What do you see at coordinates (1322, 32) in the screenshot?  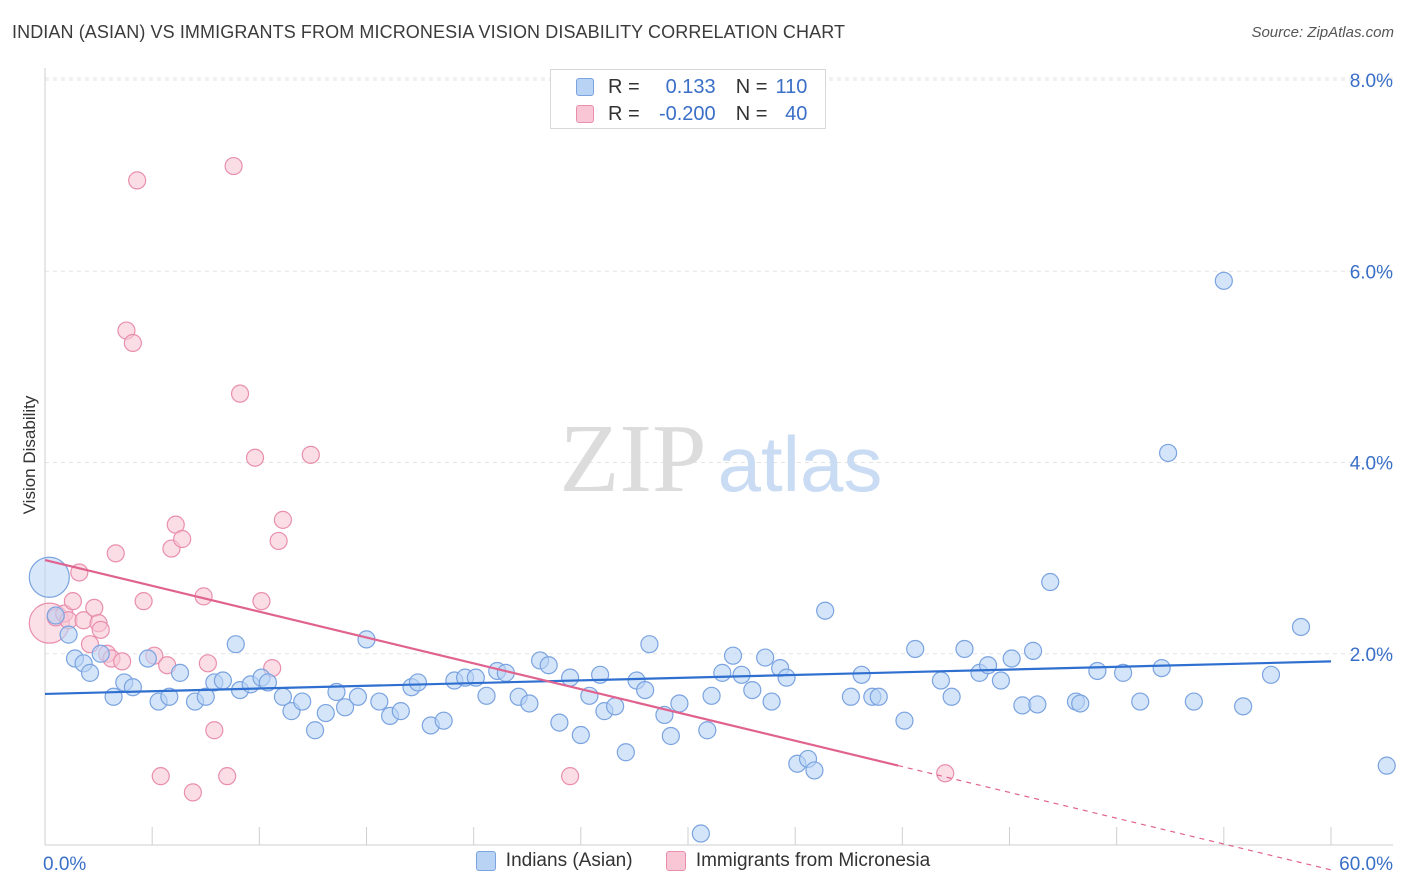 I see `source-credit: Source: ZipAtlas.com` at bounding box center [1322, 32].